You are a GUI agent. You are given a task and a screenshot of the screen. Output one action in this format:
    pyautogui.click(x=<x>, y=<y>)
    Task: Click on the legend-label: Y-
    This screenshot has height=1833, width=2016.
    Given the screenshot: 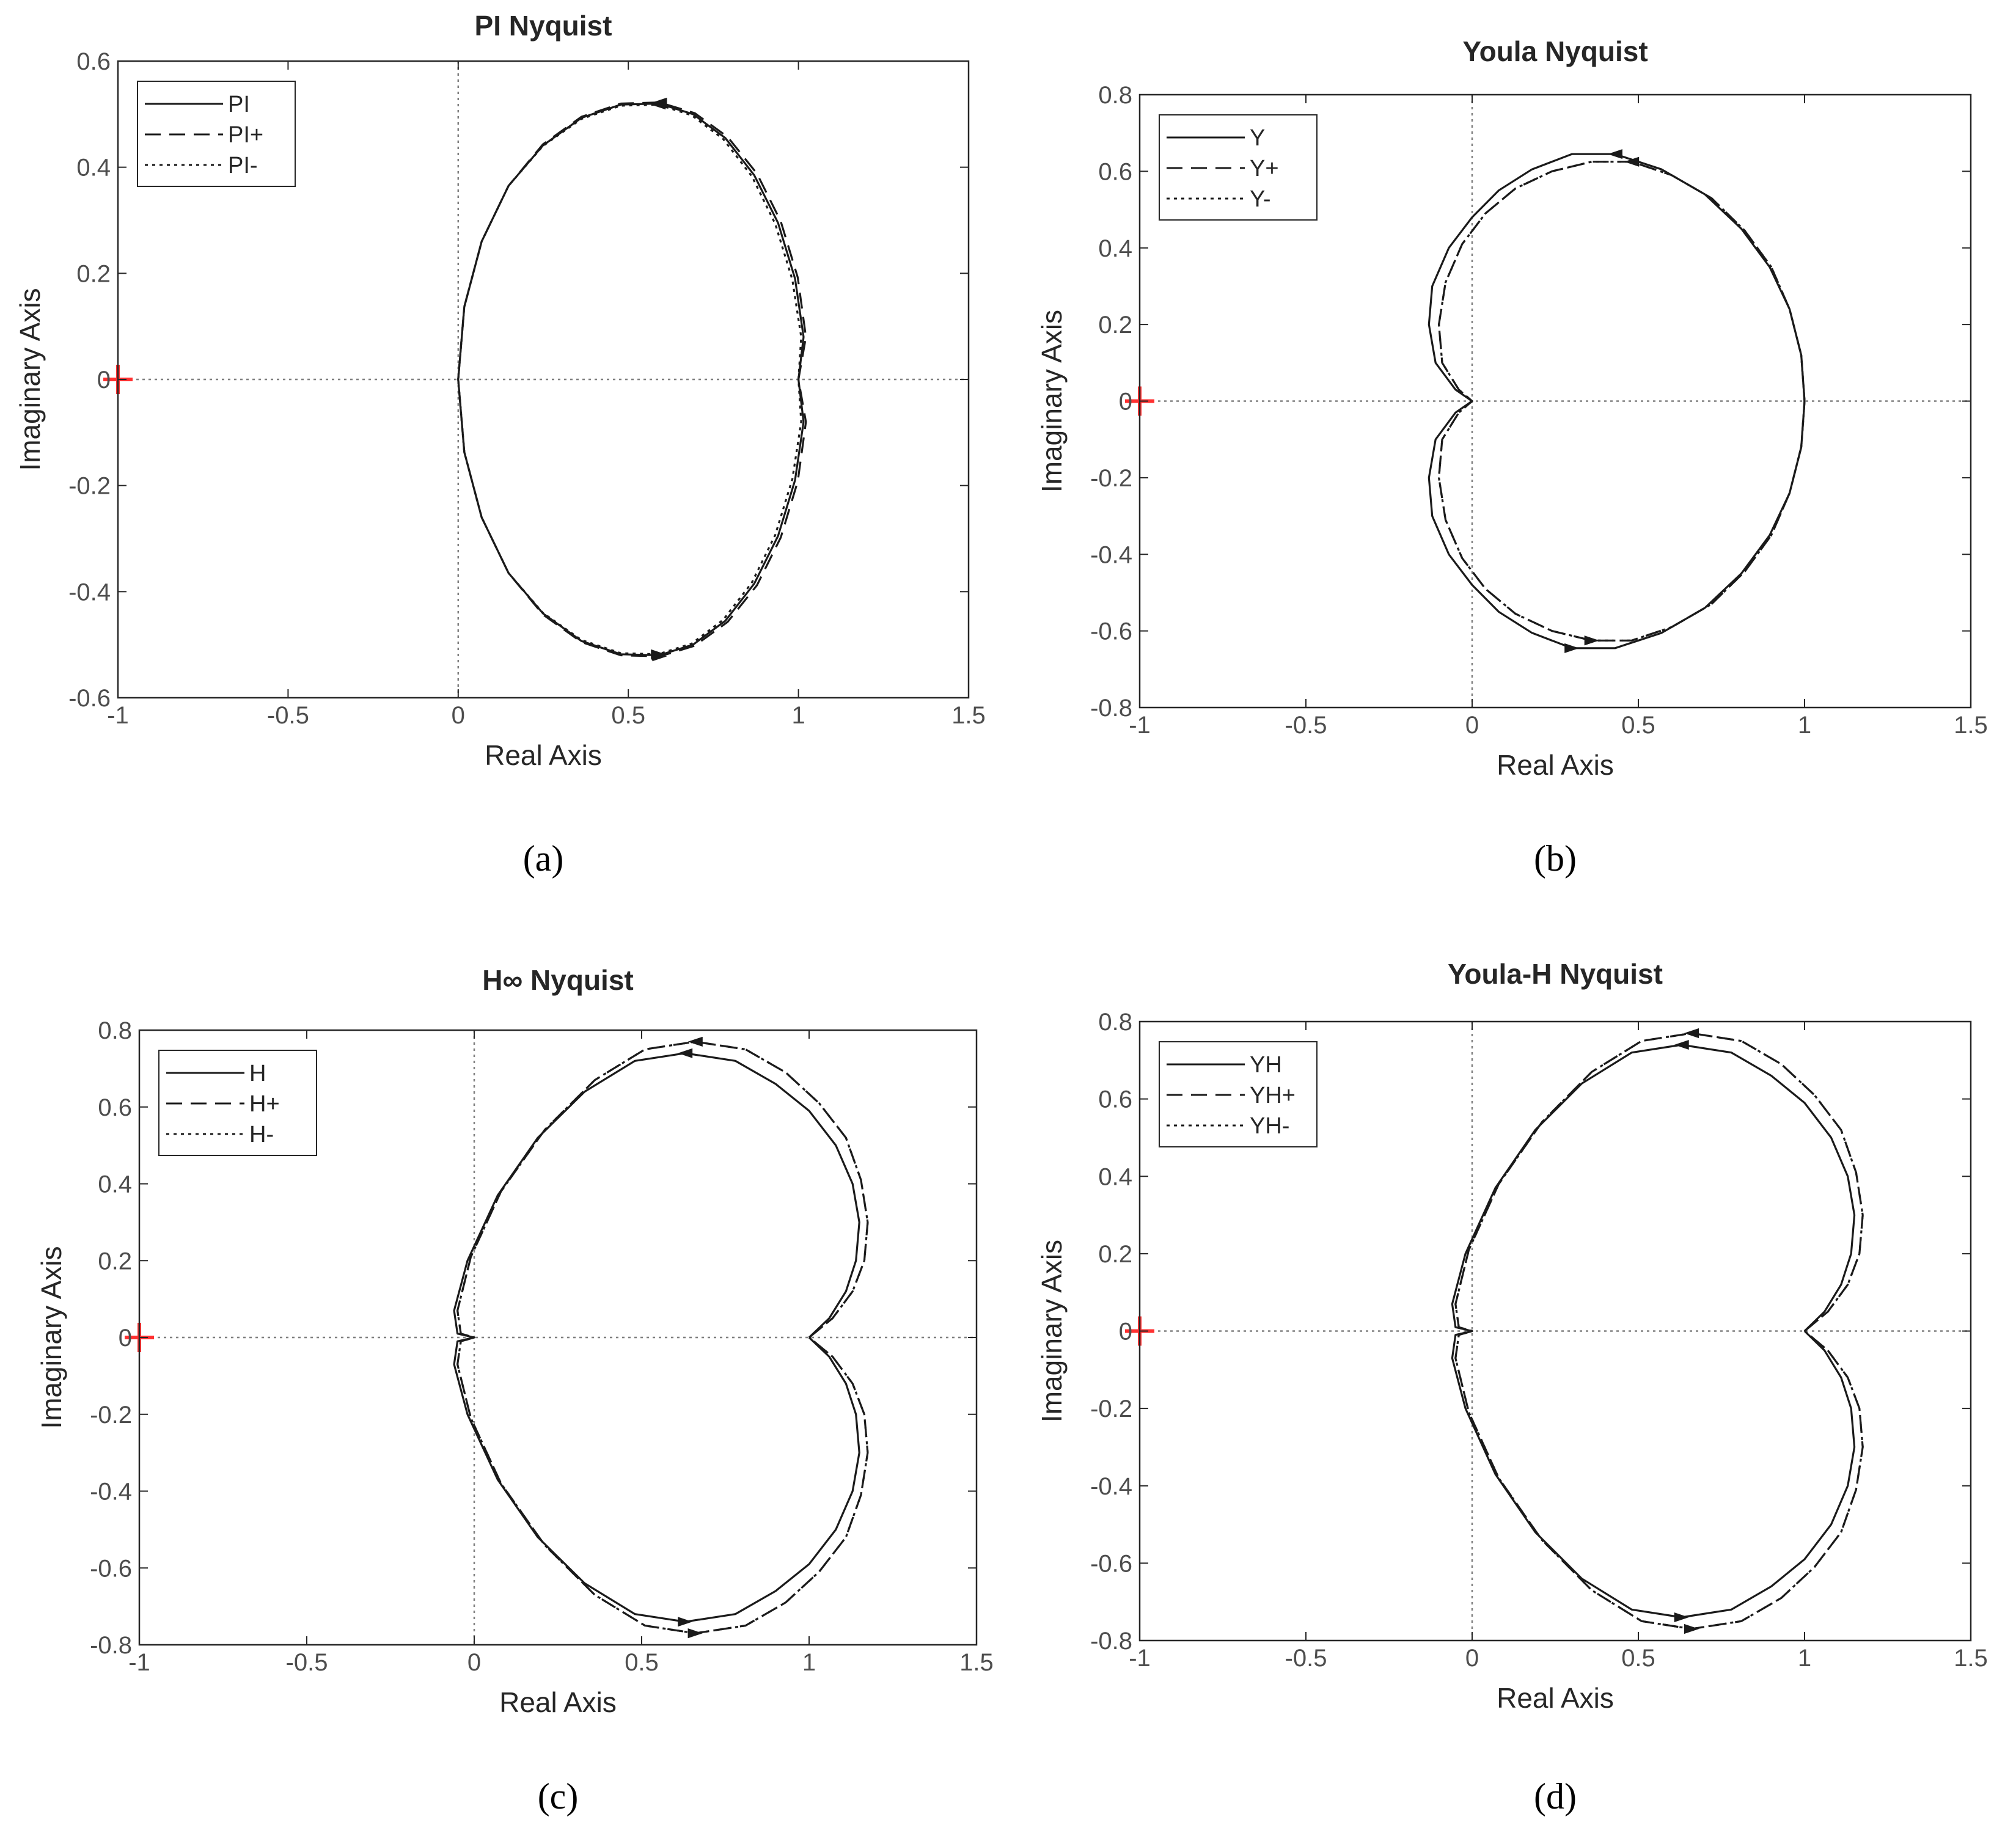 What is the action you would take?
    pyautogui.click(x=1261, y=199)
    